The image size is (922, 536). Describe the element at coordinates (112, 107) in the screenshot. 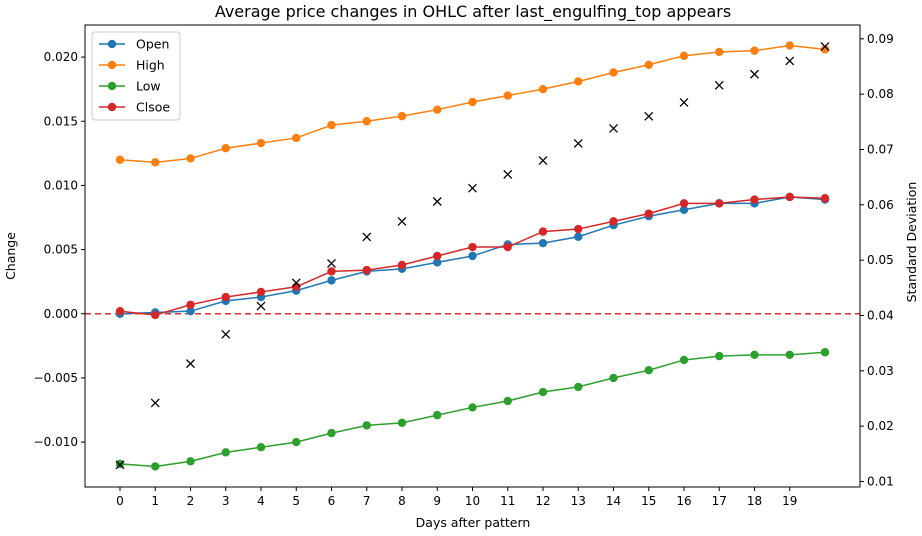

I see `legend-marker-clsoe` at that location.